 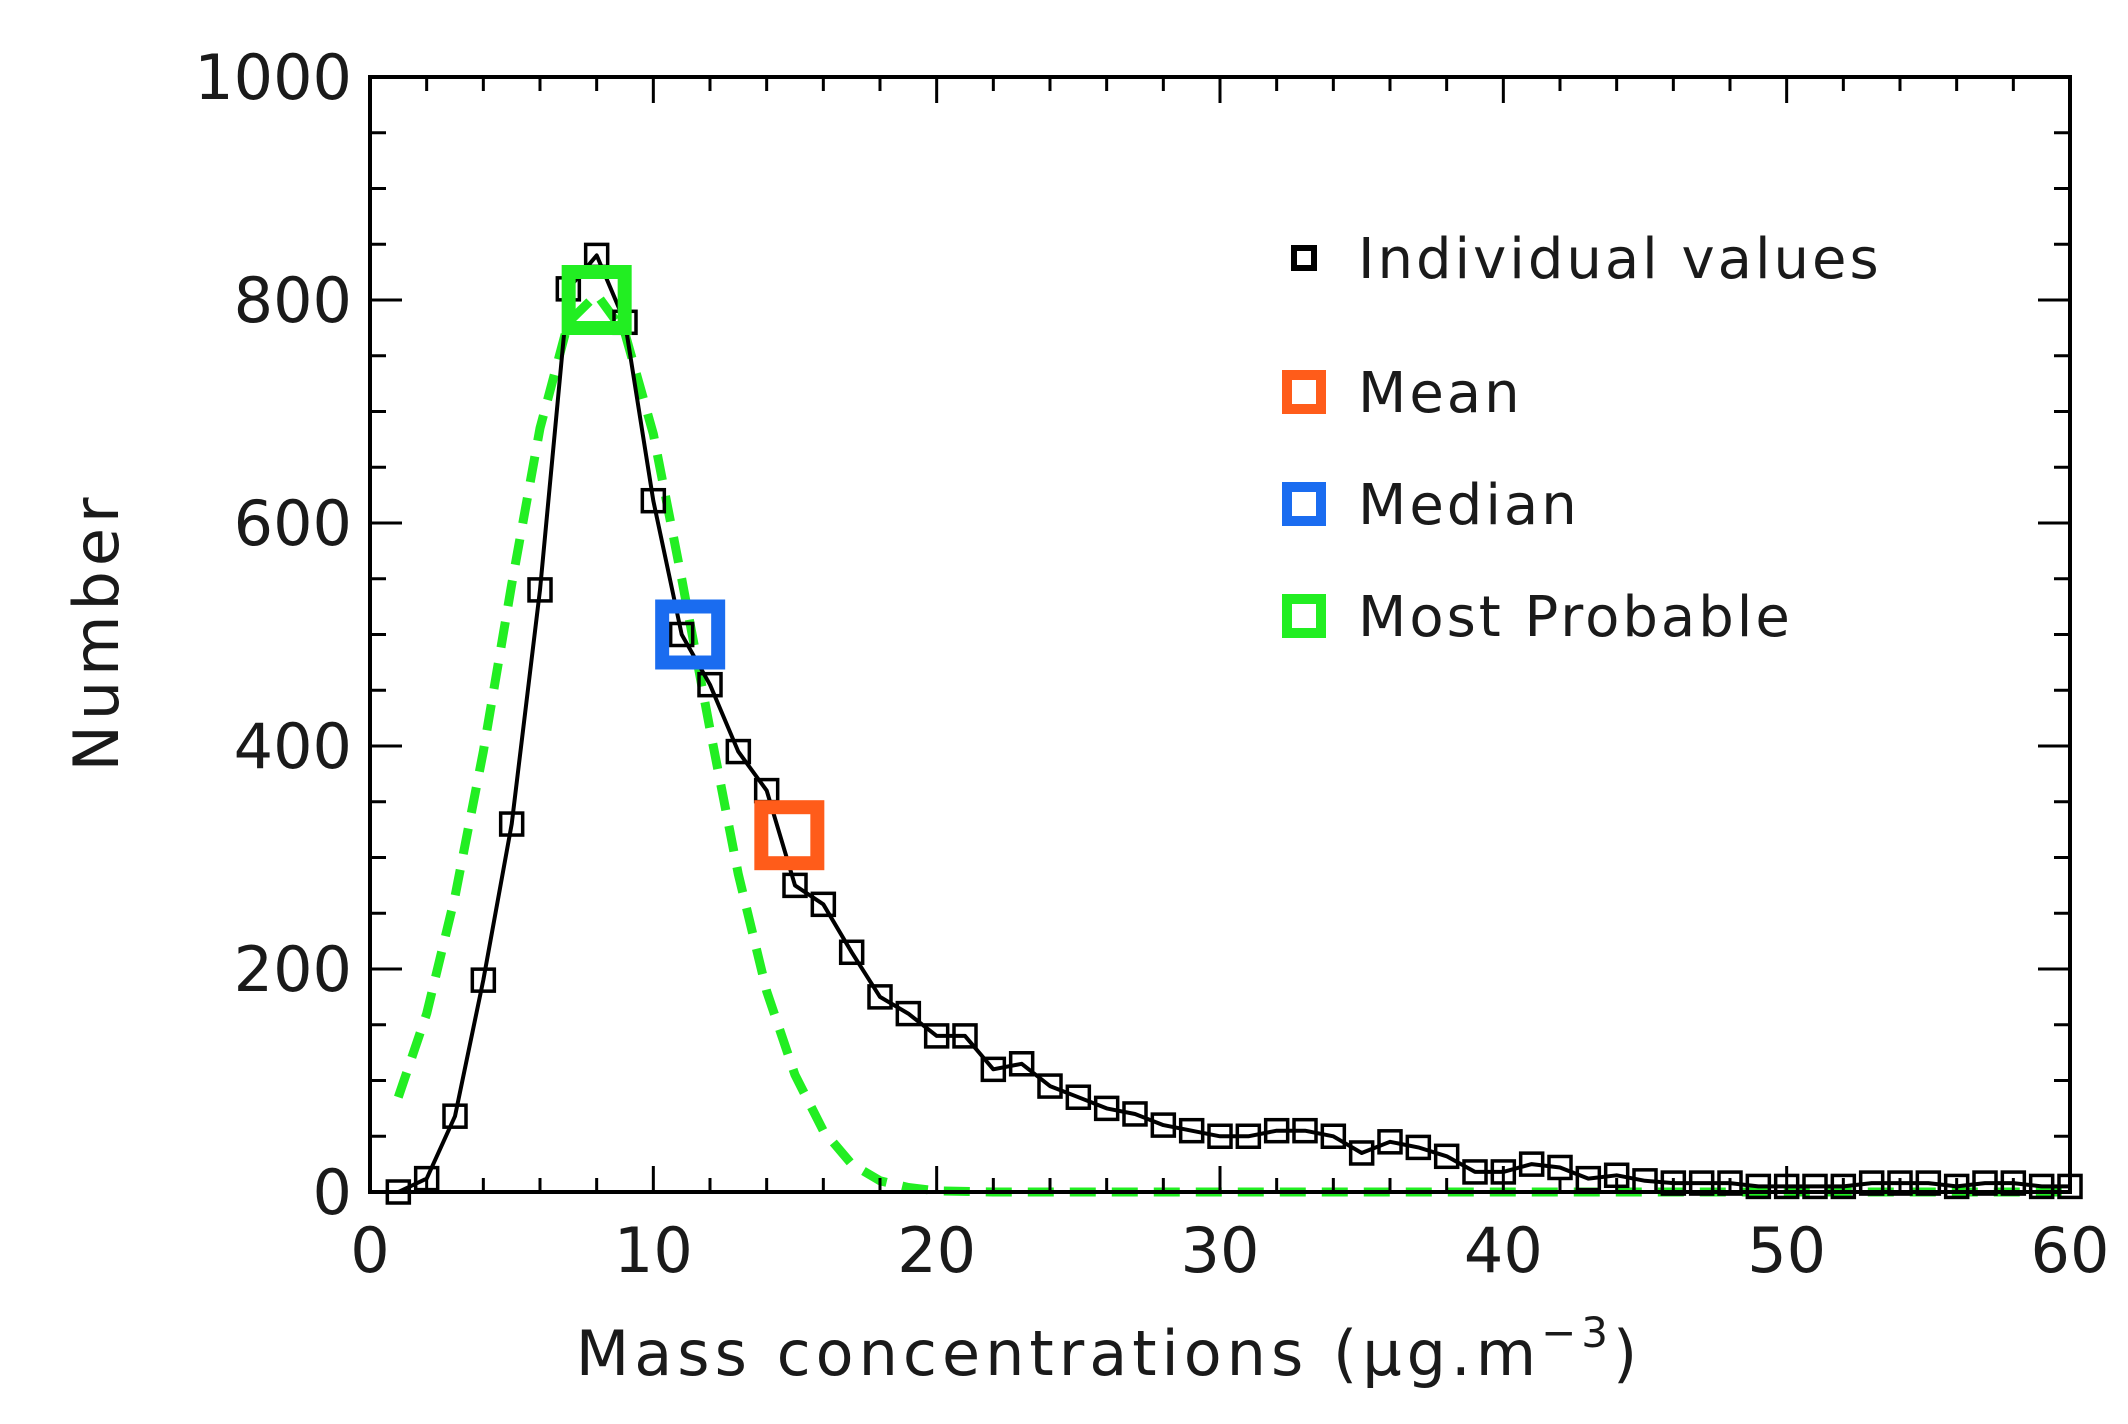 I want to click on x-axis-title: Mass concentrations (μg.m−3), so click(x=1109, y=1349).